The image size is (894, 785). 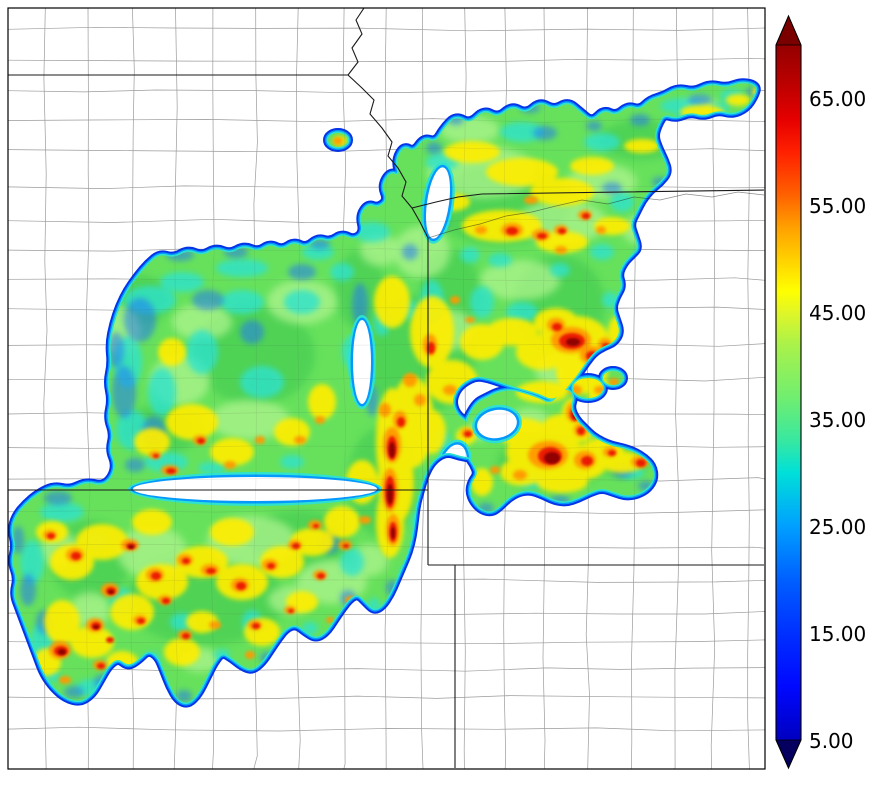 What do you see at coordinates (831, 741) in the screenshot?
I see `colorbar-tick-5: 5.00` at bounding box center [831, 741].